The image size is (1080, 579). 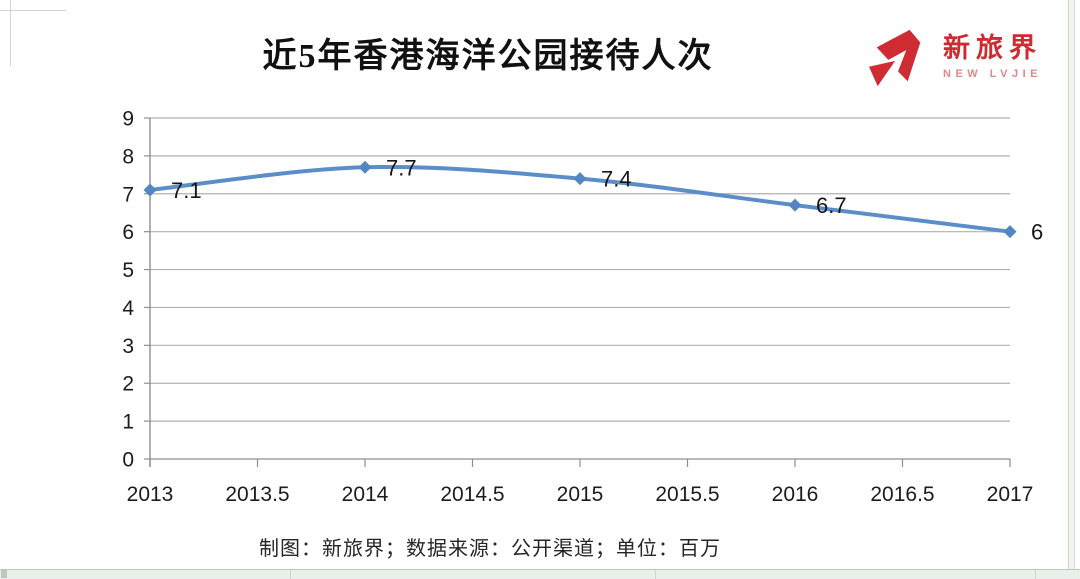 I want to click on y-axis-label: 6, so click(x=128, y=232).